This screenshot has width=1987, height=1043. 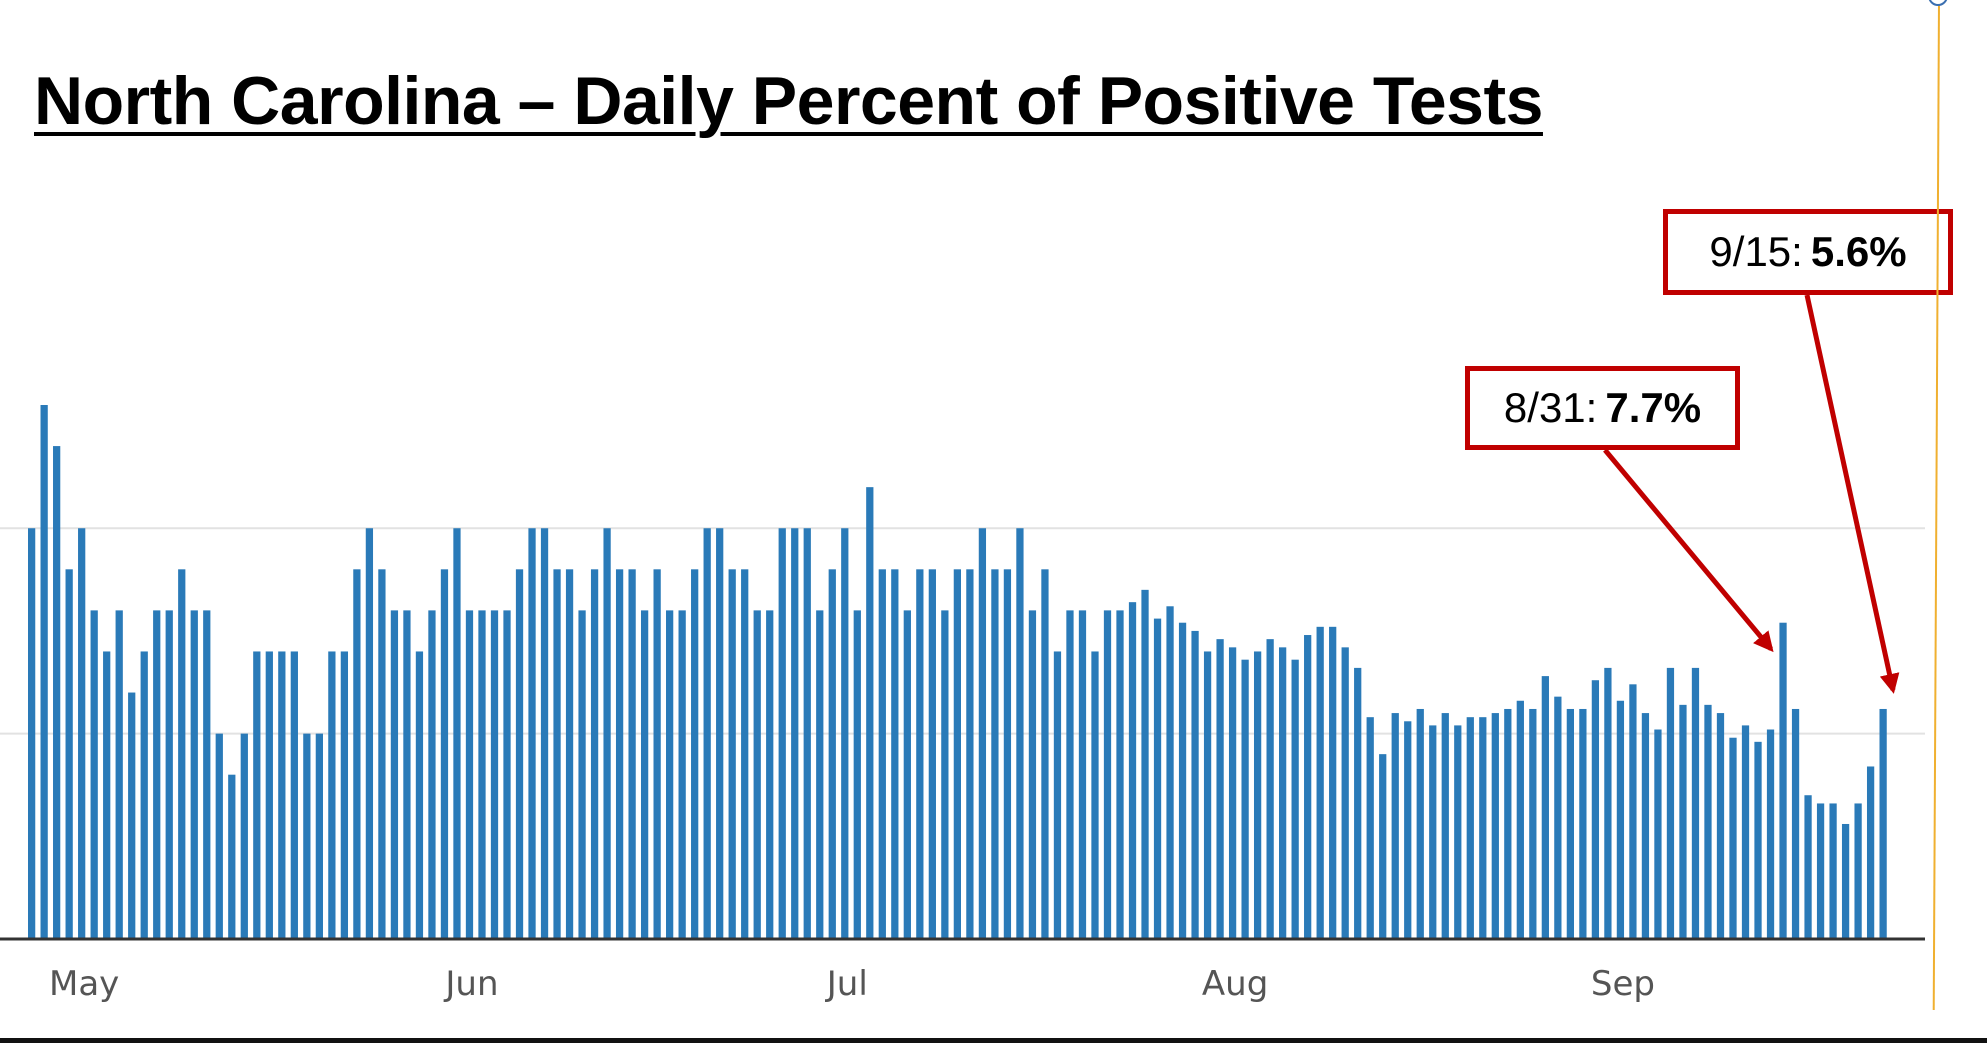 What do you see at coordinates (1756, 251) in the screenshot?
I see `callout-sep15-date: 9/15:` at bounding box center [1756, 251].